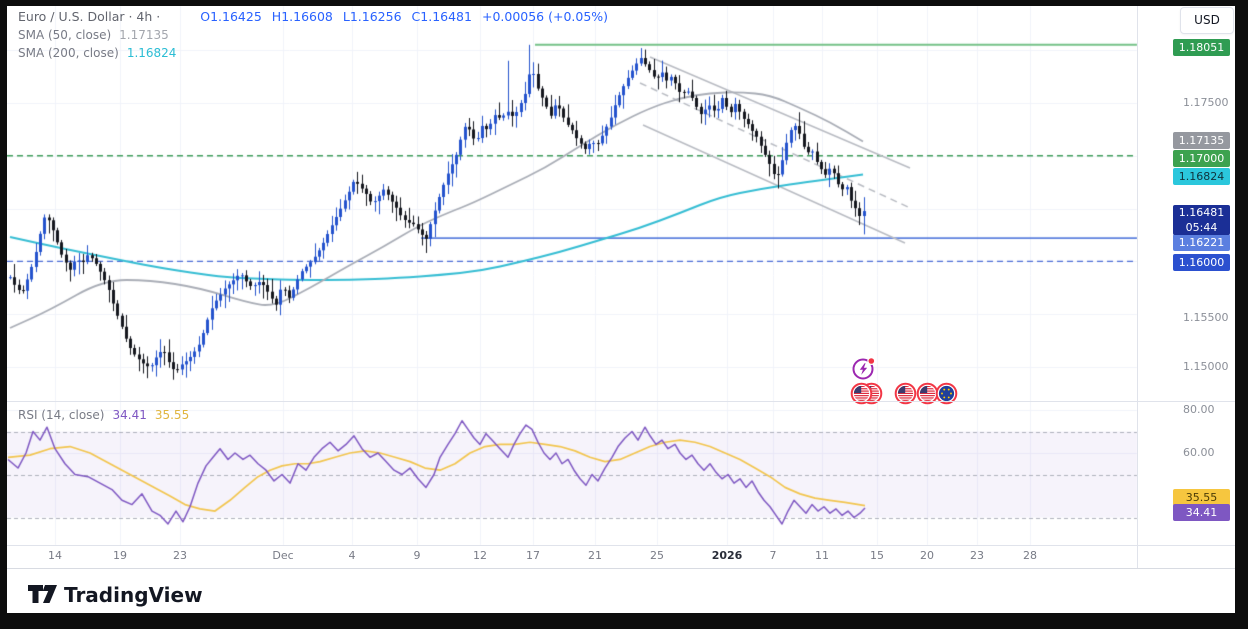  Describe the element at coordinates (68, 53) in the screenshot. I see `sma200-label: SMA (200, close)` at that location.